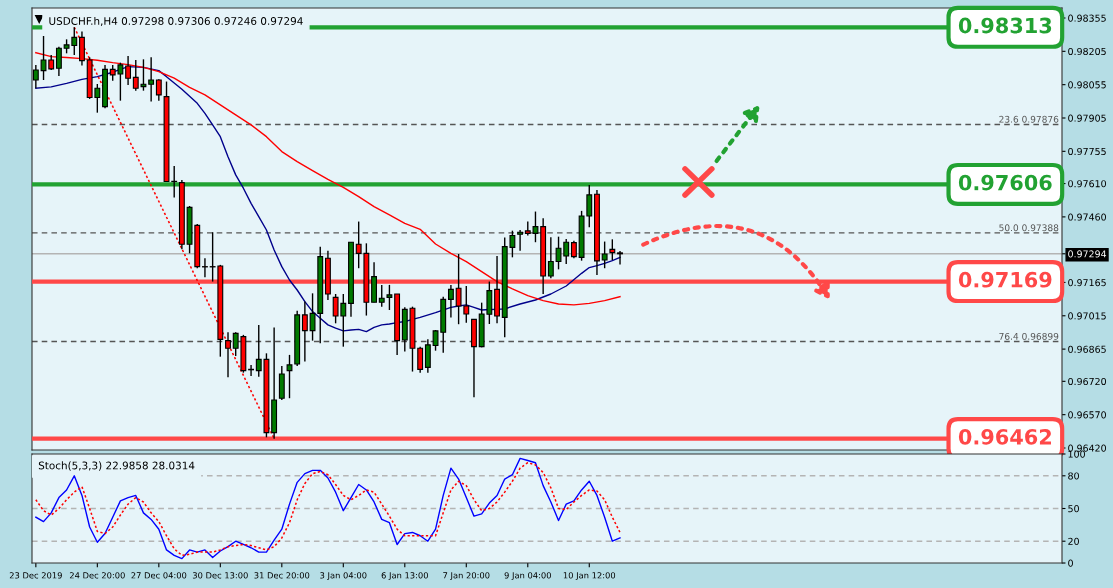 The height and width of the screenshot is (588, 1113). Describe the element at coordinates (1087, 316) in the screenshot. I see `y-tick-label: 0.97015` at that location.